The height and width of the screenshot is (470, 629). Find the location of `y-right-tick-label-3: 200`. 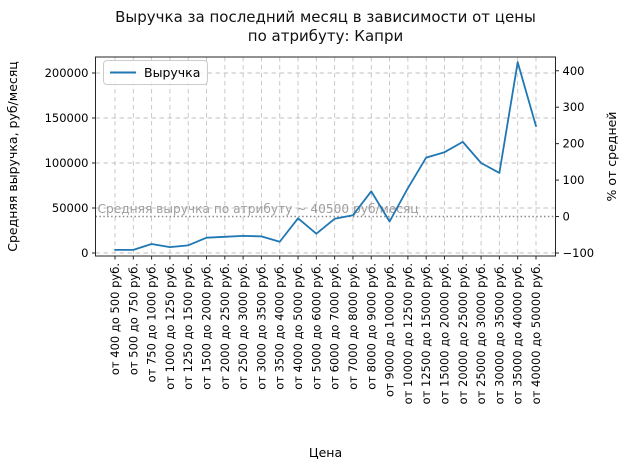

y-right-tick-label-3: 200 is located at coordinates (574, 144).